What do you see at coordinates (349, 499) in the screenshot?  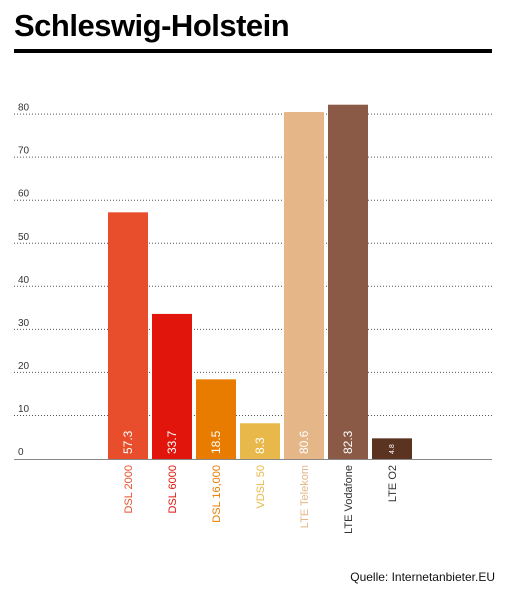 I see `category-label: LTE Vodafone` at bounding box center [349, 499].